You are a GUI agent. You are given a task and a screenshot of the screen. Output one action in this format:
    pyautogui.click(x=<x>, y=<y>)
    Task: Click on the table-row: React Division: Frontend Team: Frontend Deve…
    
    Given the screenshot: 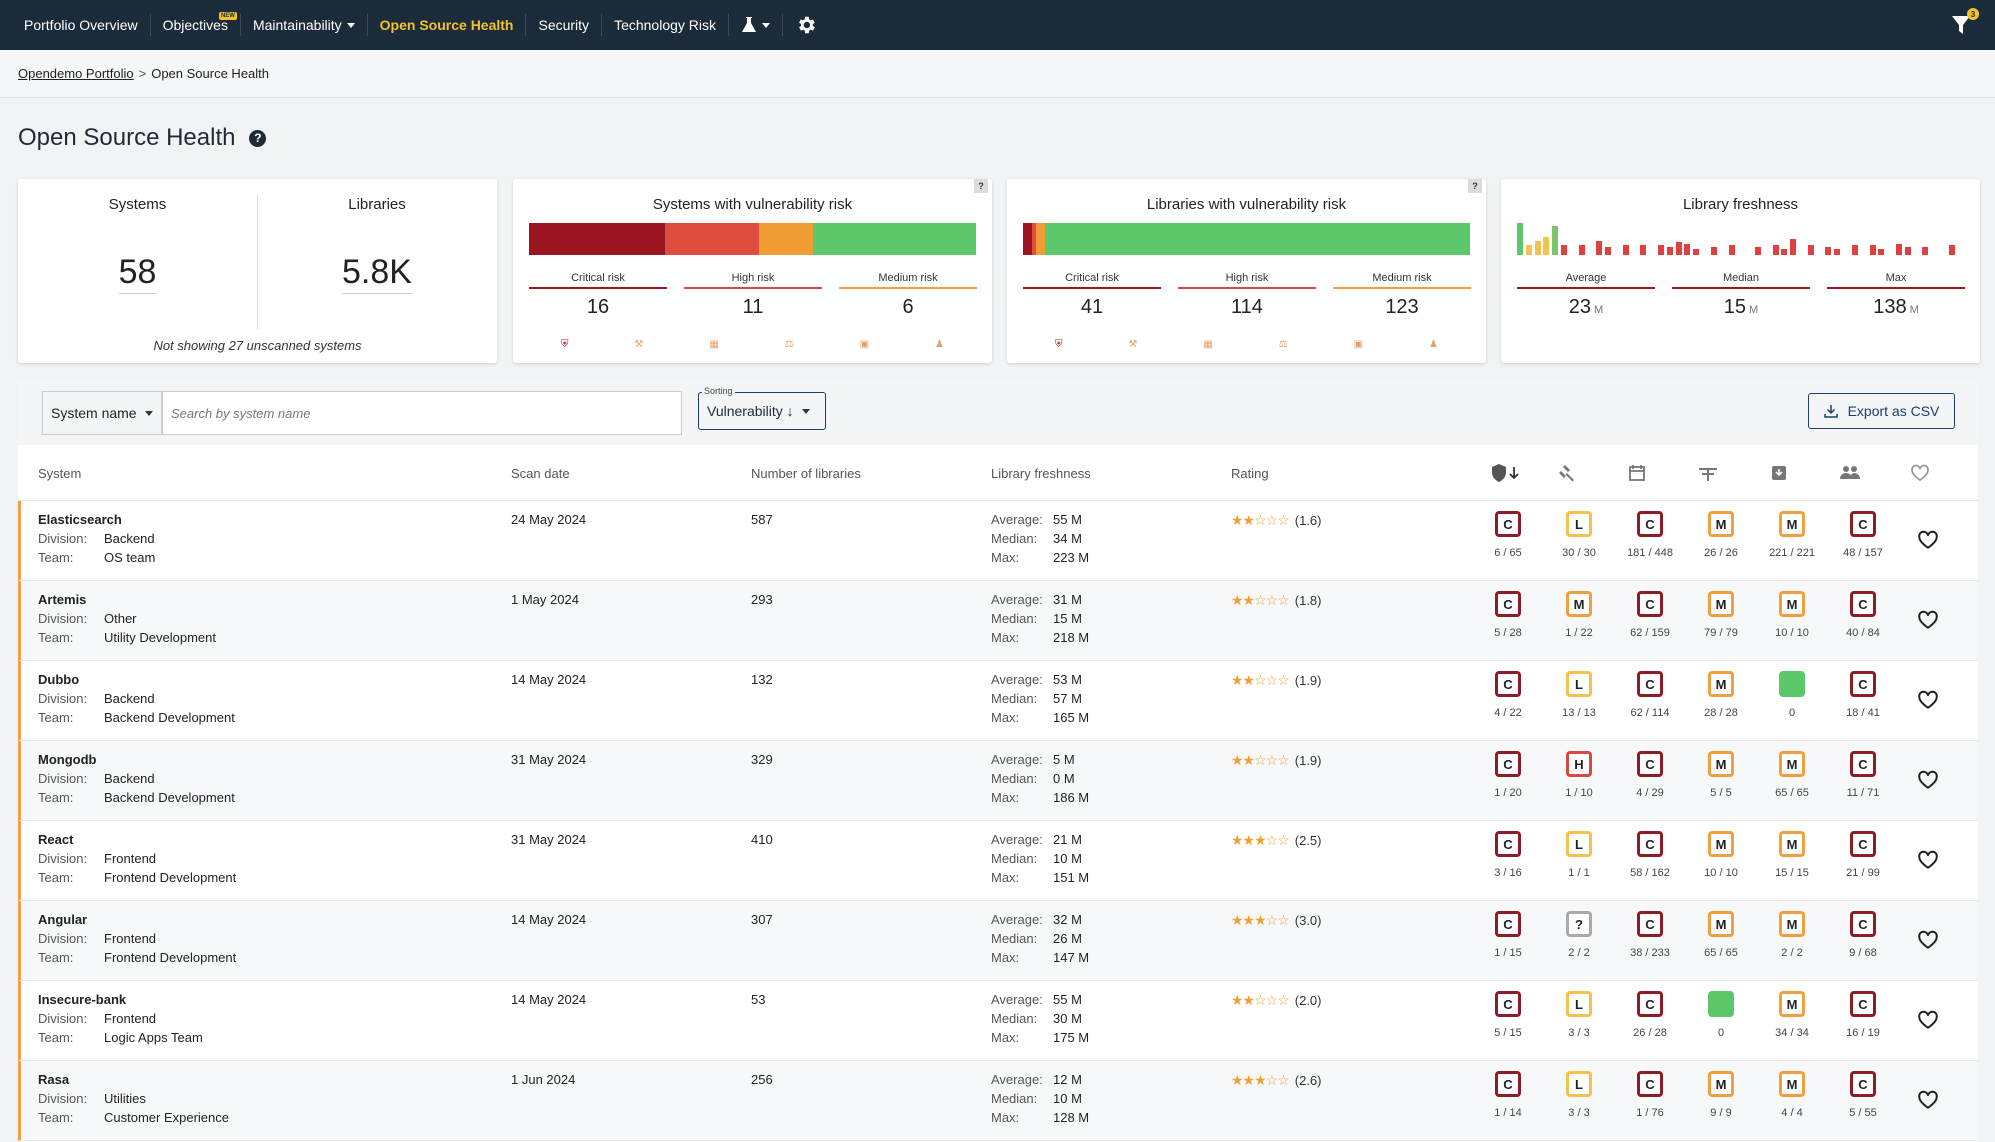 What is the action you would take?
    pyautogui.click(x=998, y=861)
    